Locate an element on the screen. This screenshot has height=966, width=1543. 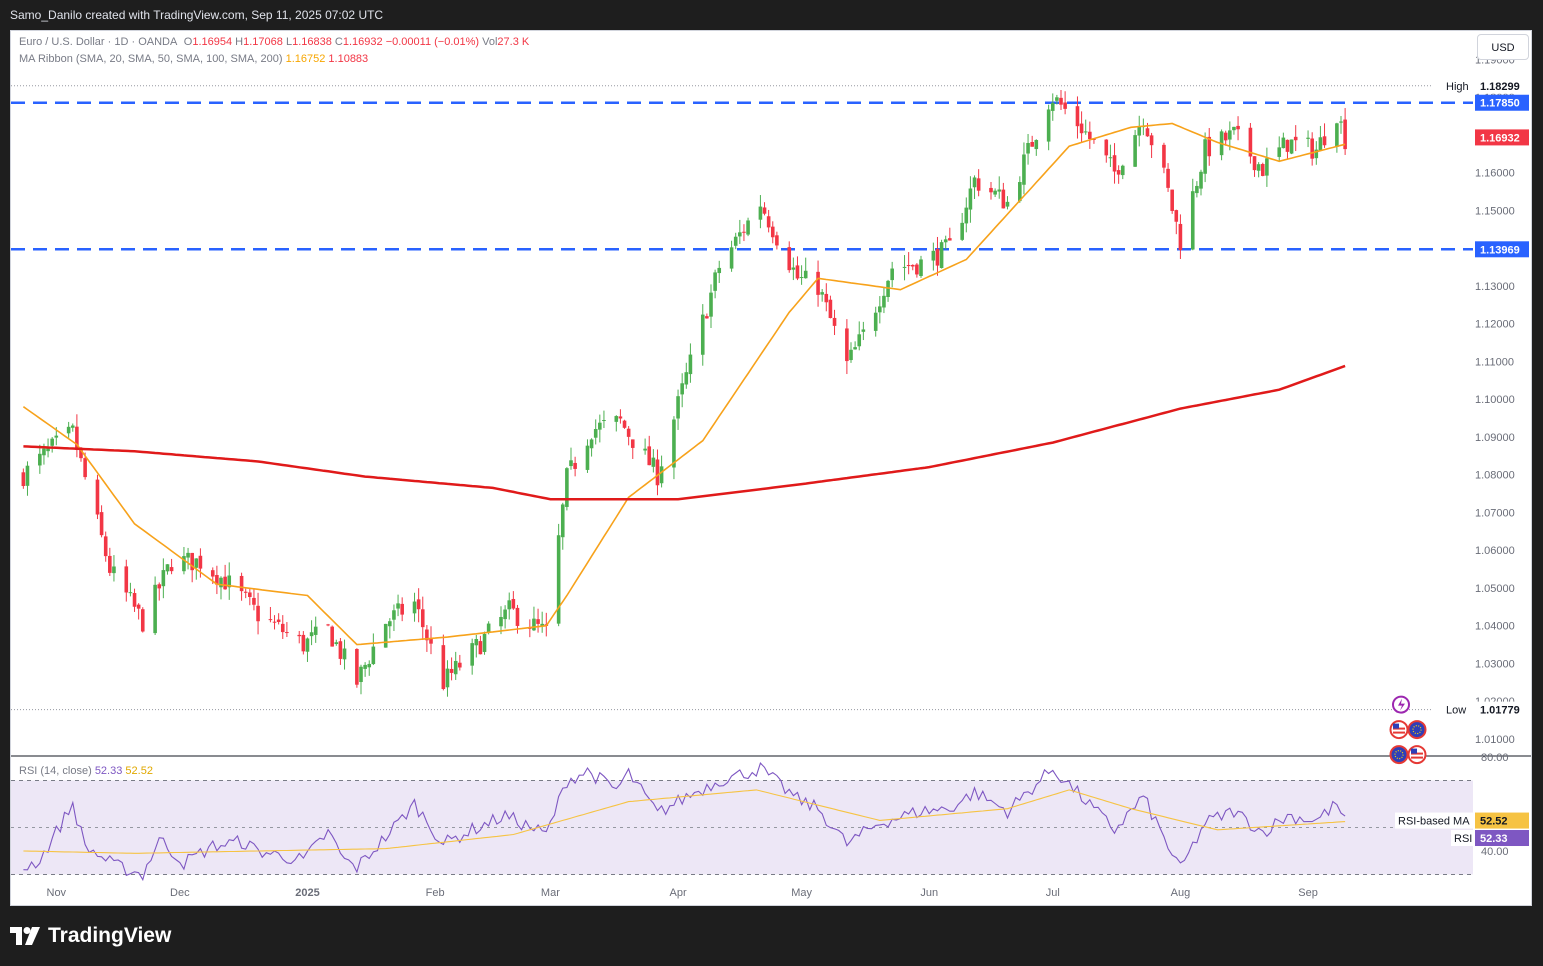
high-tag-label-bg is located at coordinates (1459, 85).